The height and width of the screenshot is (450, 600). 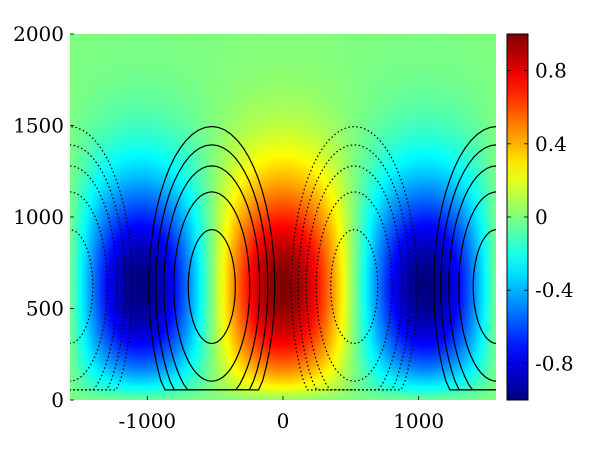 What do you see at coordinates (57, 400) in the screenshot?
I see `y-tick-label: 0` at bounding box center [57, 400].